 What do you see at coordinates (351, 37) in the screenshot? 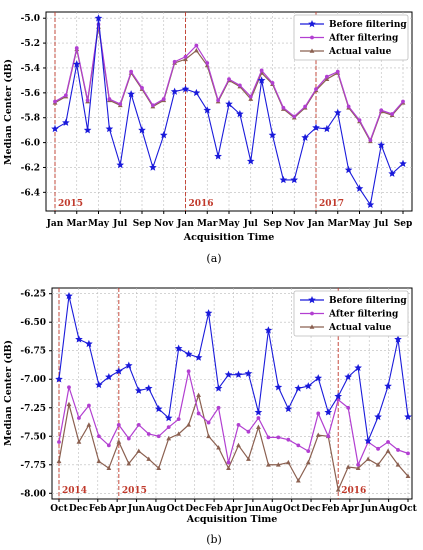
I see `chart-a-legend-box` at bounding box center [351, 37].